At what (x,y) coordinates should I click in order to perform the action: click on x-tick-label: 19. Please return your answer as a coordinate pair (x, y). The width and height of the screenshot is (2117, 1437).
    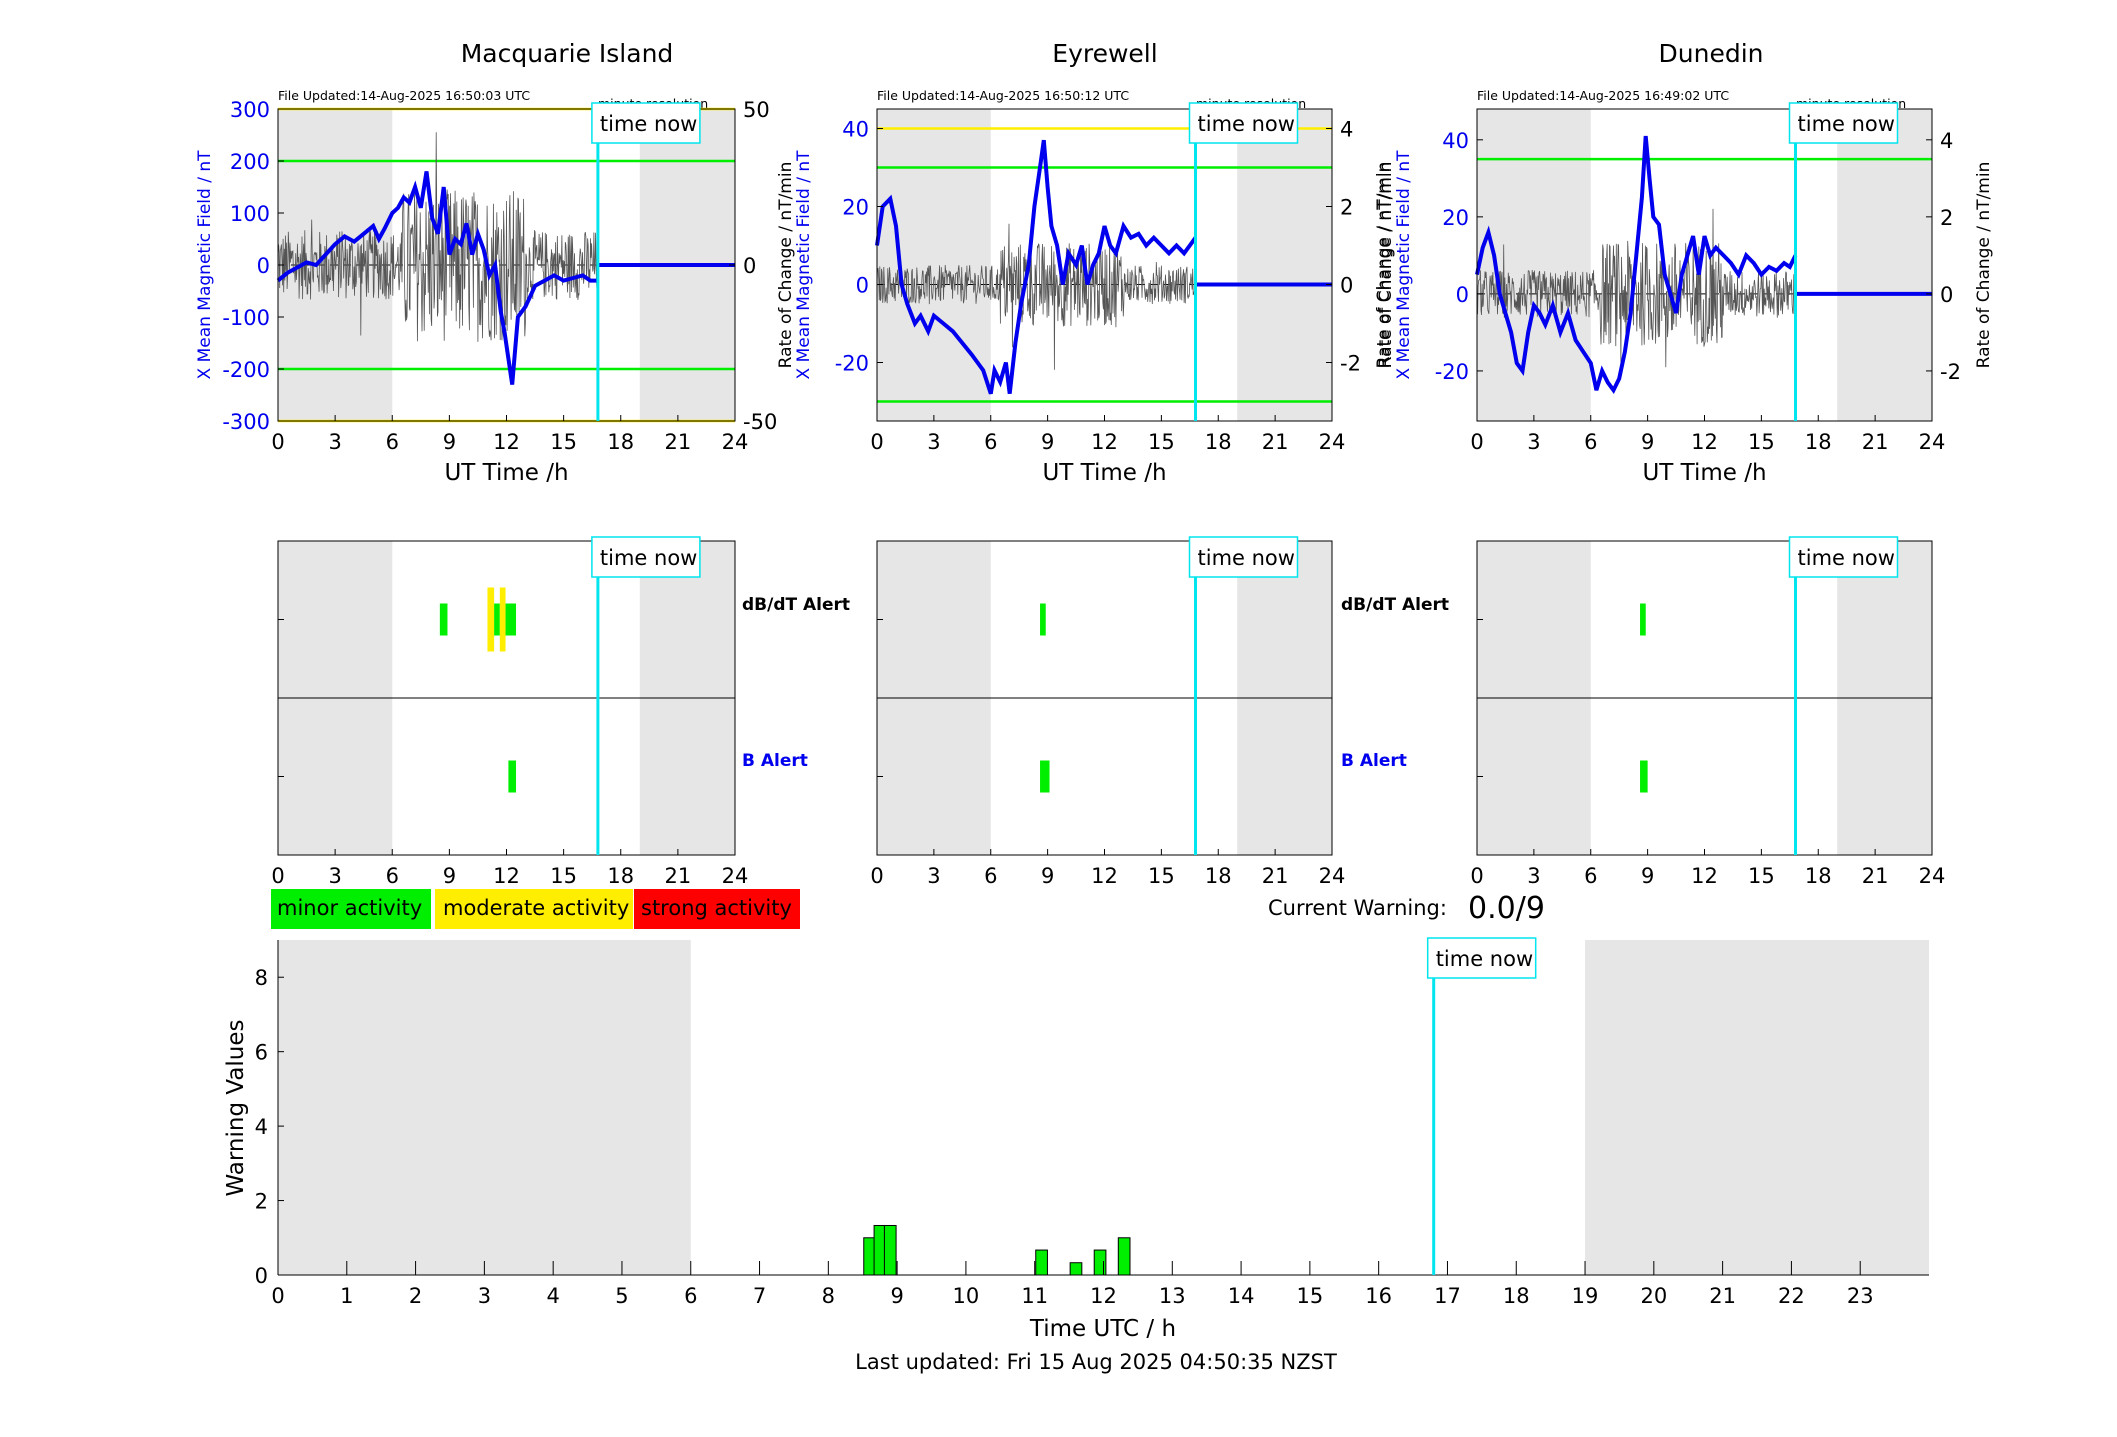
    Looking at the image, I should click on (1585, 1296).